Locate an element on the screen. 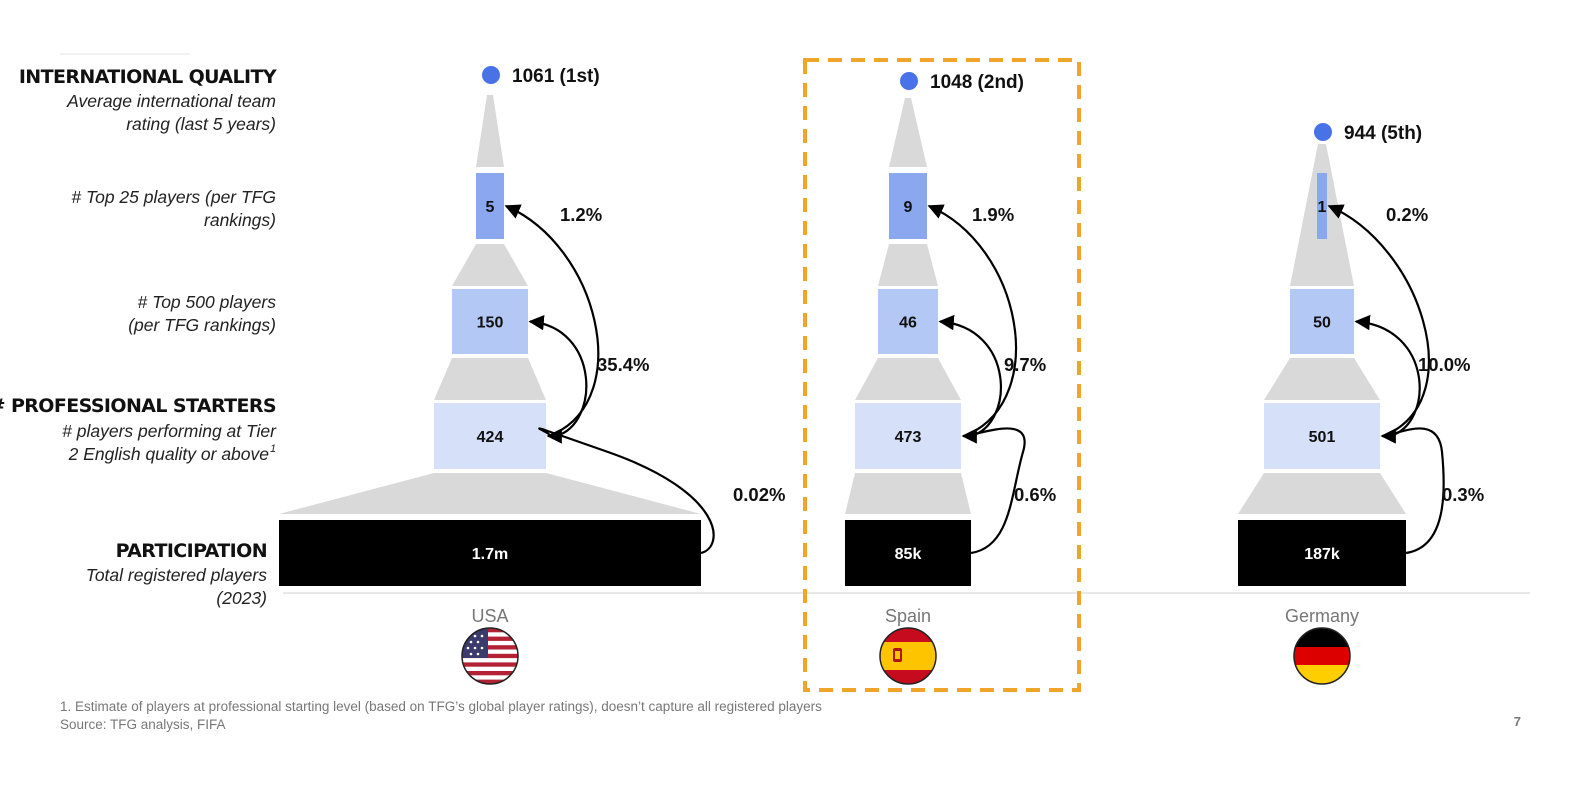 The width and height of the screenshot is (1572, 792). spain-rating-dot is located at coordinates (909, 81).